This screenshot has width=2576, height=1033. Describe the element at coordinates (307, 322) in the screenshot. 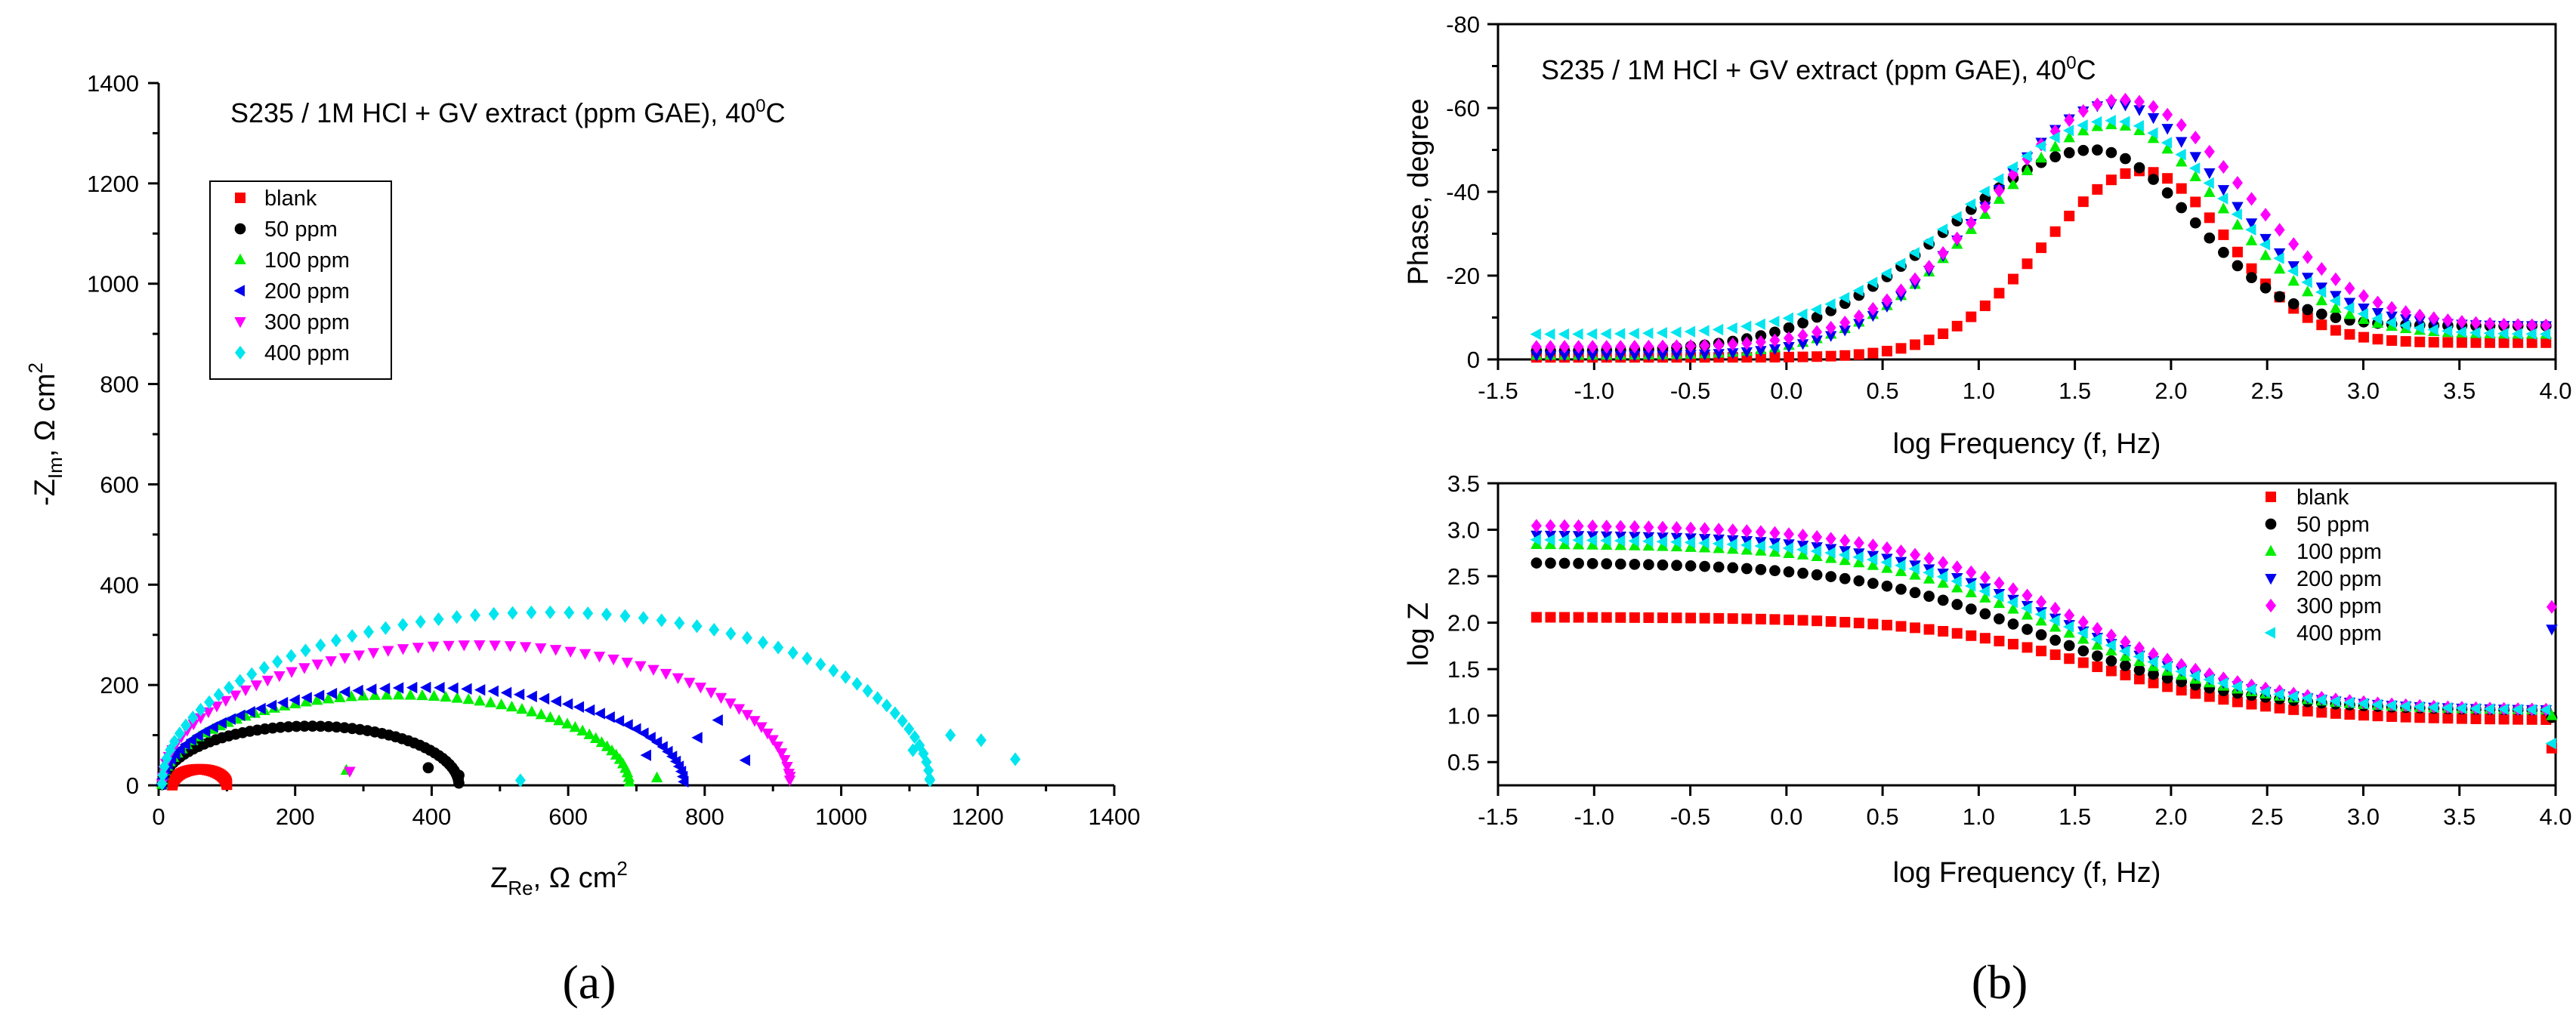

I see `legend-label-300-ppm: 300 ppm` at that location.